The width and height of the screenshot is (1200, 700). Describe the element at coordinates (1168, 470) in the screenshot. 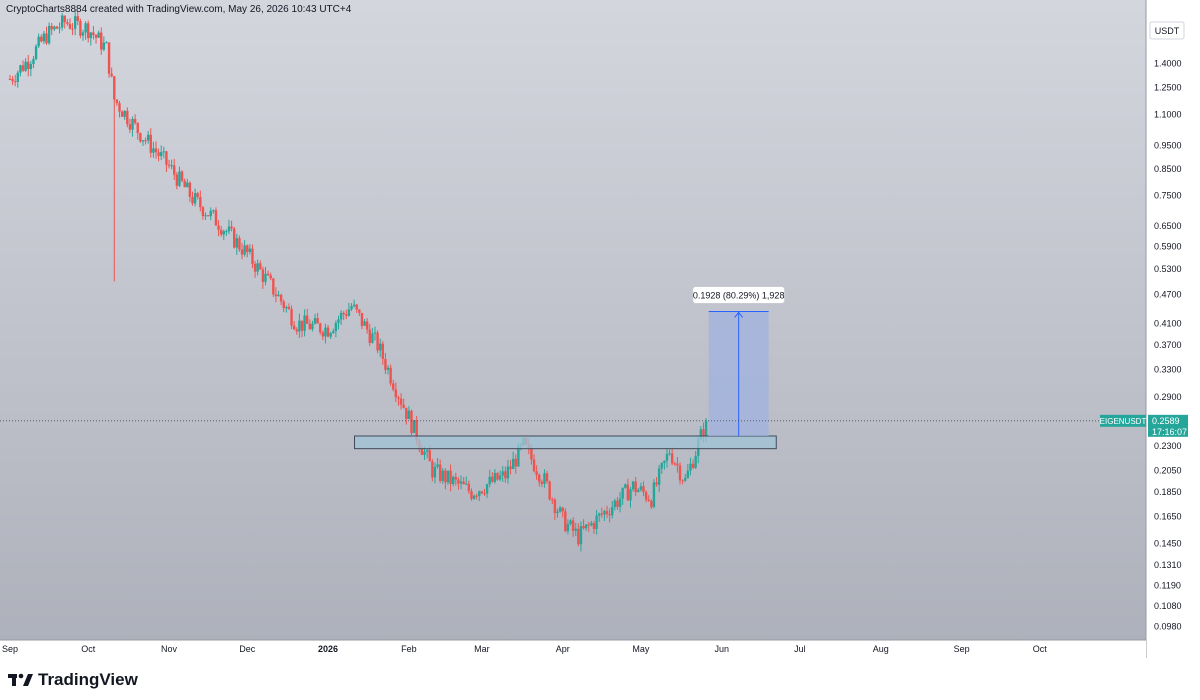

I see `price-tick-label: 0.2050` at that location.